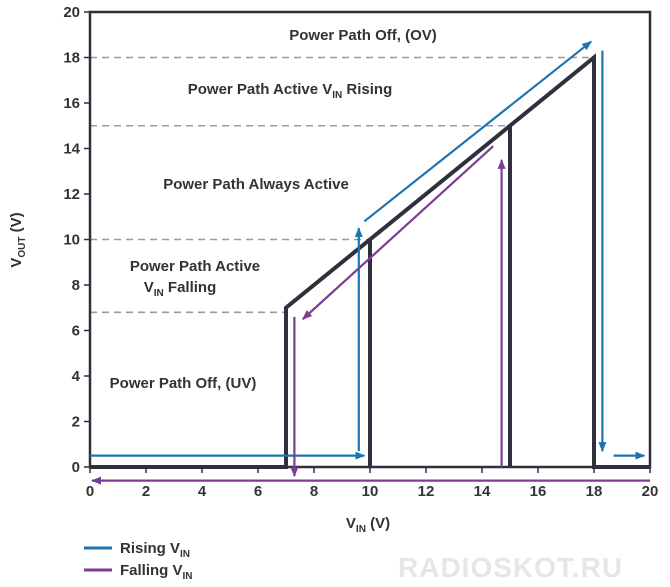 This screenshot has width=670, height=587. I want to click on x-axis-ticks: 0 2 4 6 8 10 12 14 16 18 20, so click(372, 483).